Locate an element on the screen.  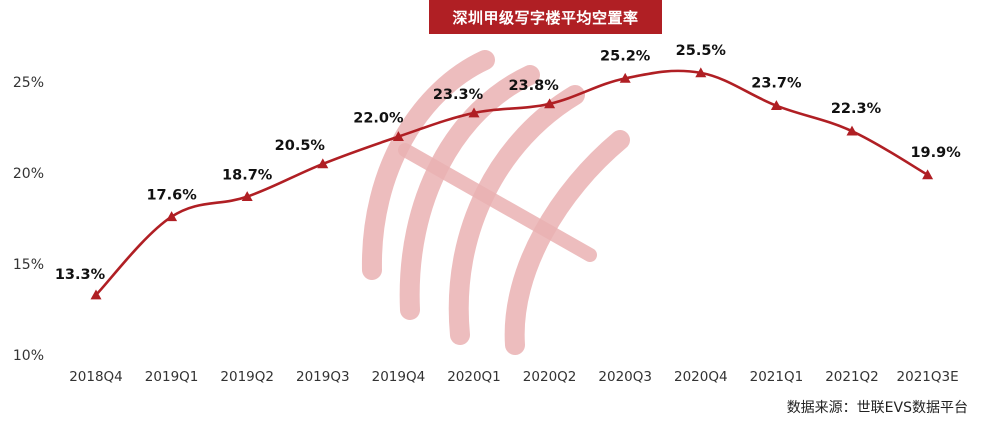
data-label: 23.3% is located at coordinates (458, 95).